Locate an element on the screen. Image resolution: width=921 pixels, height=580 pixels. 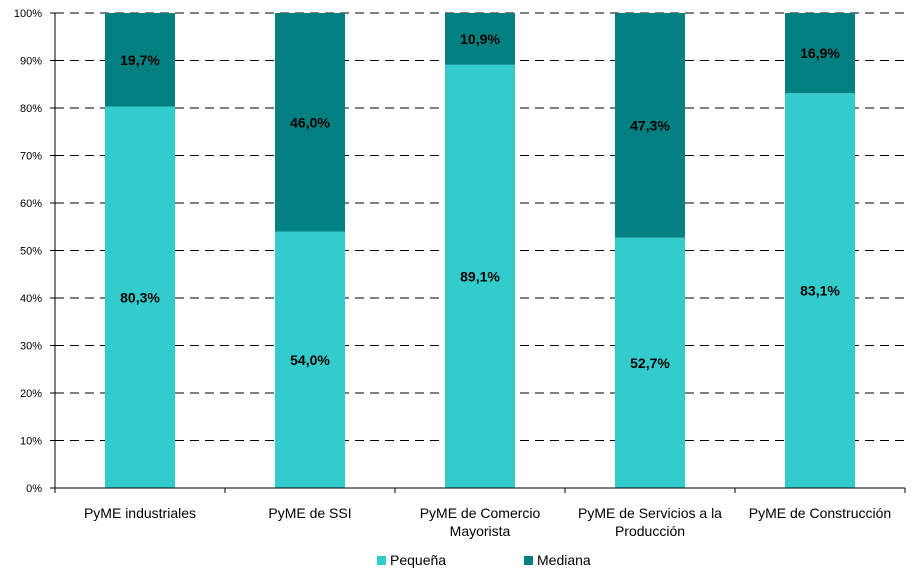
y-tick-label: 100% is located at coordinates (28, 14).